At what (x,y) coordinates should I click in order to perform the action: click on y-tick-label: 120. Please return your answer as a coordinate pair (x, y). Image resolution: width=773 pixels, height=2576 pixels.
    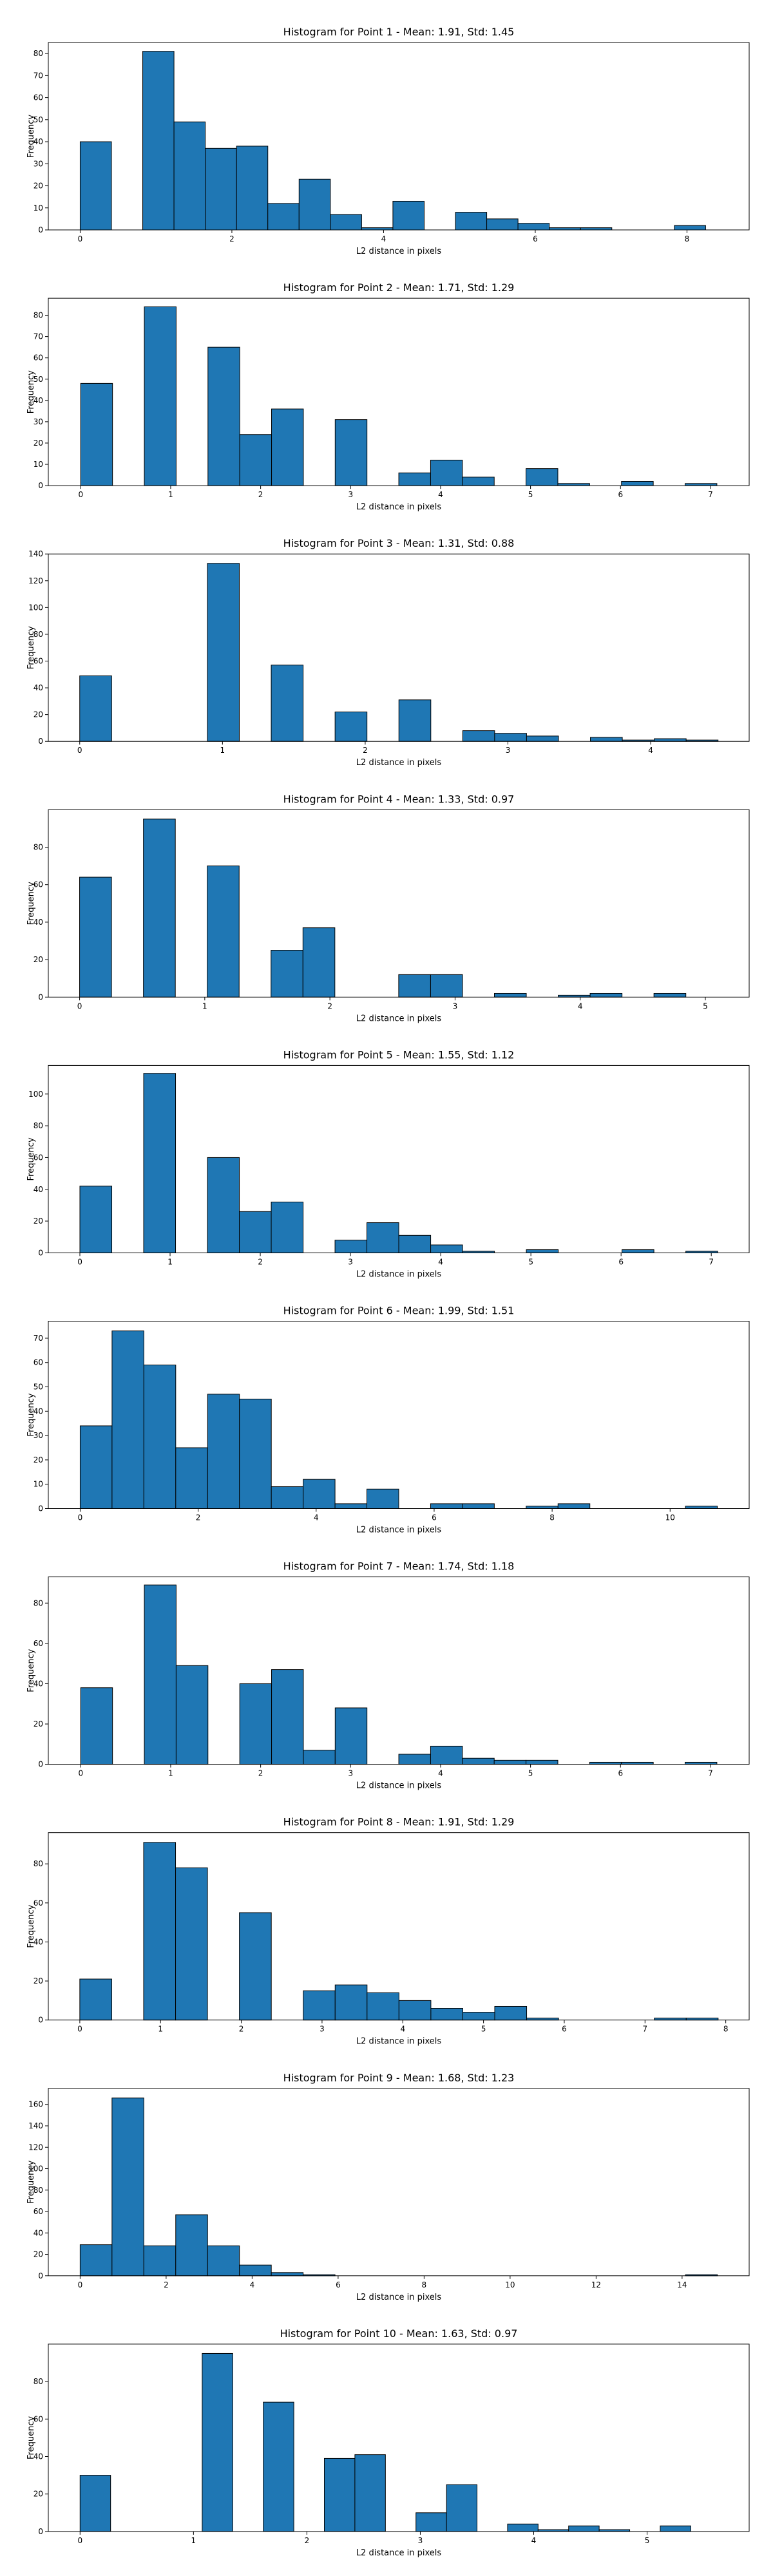
    Looking at the image, I should click on (35, 2147).